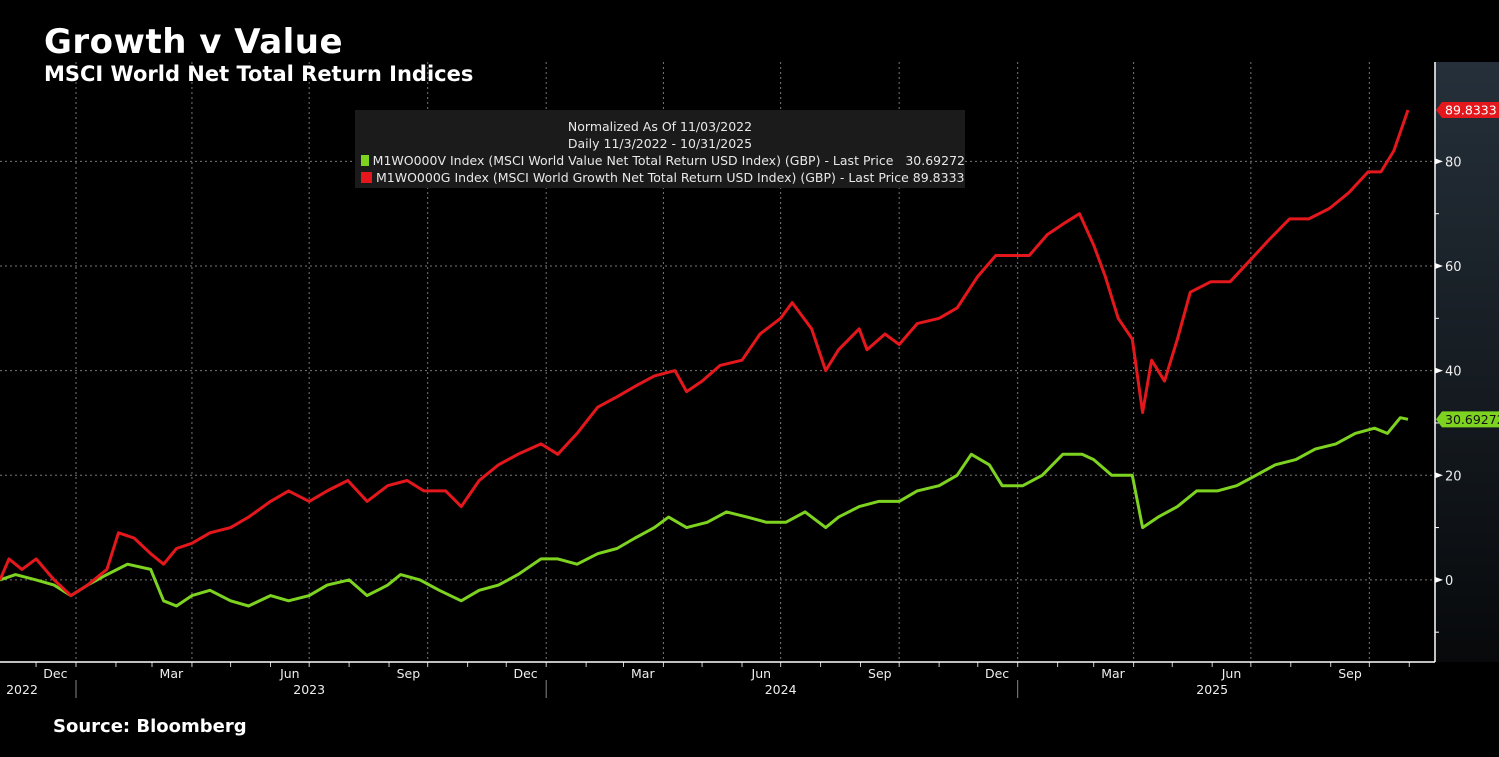 The image size is (1499, 757). I want to click on last-price-label: 30.69272, so click(1472, 419).